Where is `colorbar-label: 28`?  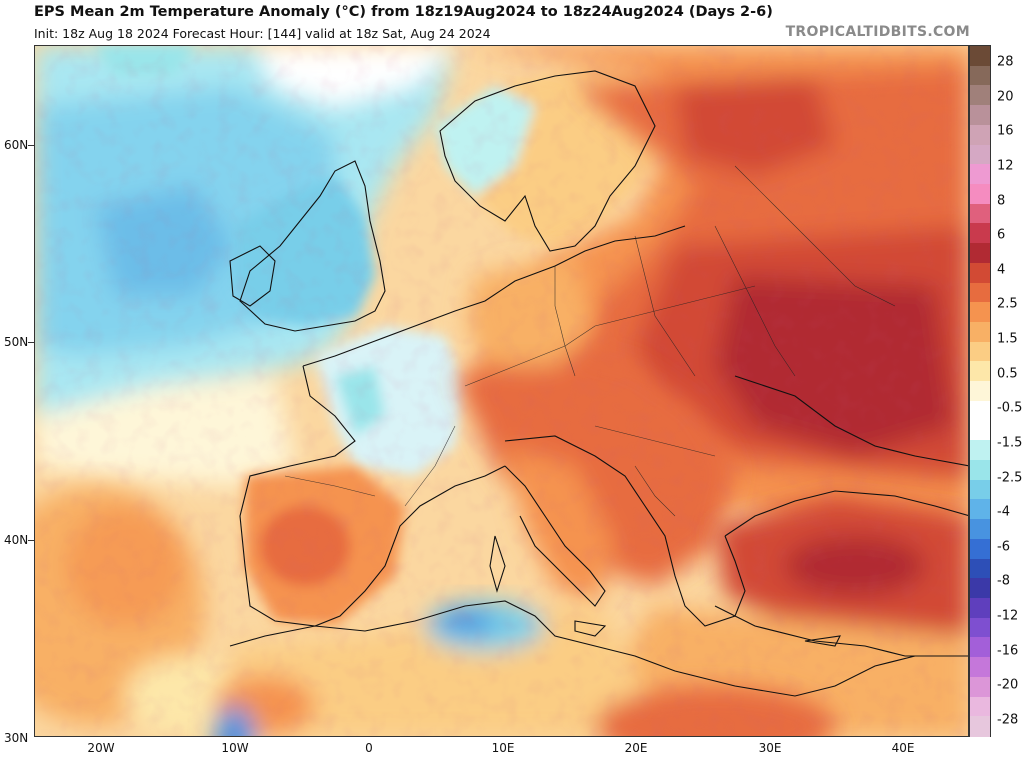 colorbar-label: 28 is located at coordinates (1005, 62).